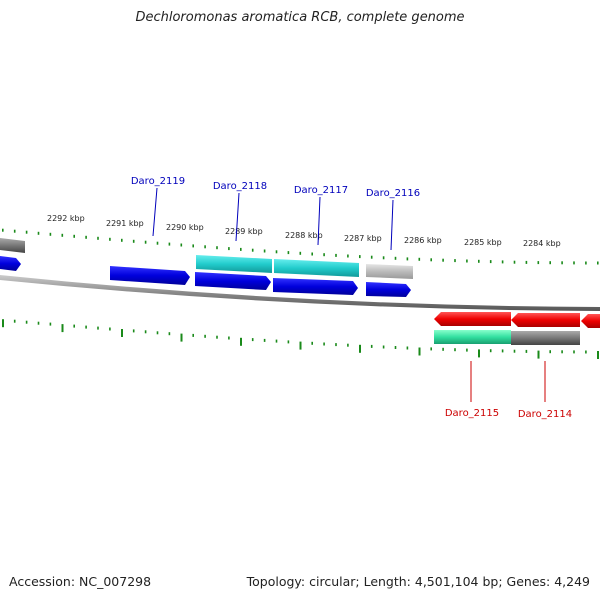 The width and height of the screenshot is (600, 600). I want to click on ruler-ticks-upper, so click(300, 246).